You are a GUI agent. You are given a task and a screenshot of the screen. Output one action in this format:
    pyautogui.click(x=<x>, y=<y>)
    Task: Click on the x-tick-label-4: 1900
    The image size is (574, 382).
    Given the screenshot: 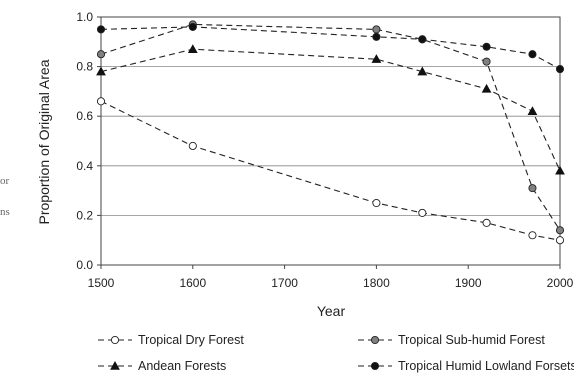 What is the action you would take?
    pyautogui.click(x=468, y=283)
    